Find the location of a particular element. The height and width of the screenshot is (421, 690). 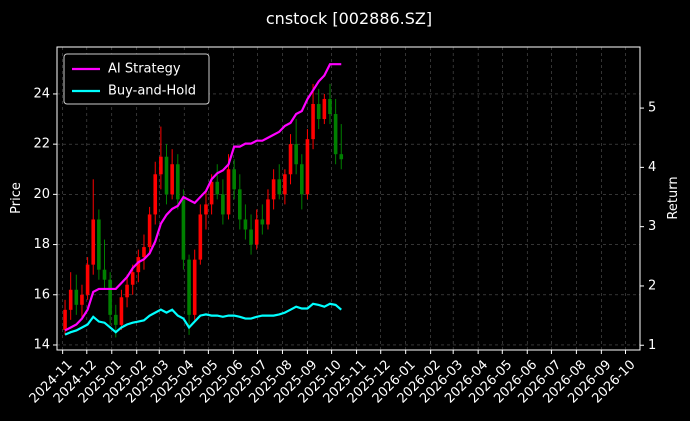

y2-tick-label: 3 is located at coordinates (652, 226).